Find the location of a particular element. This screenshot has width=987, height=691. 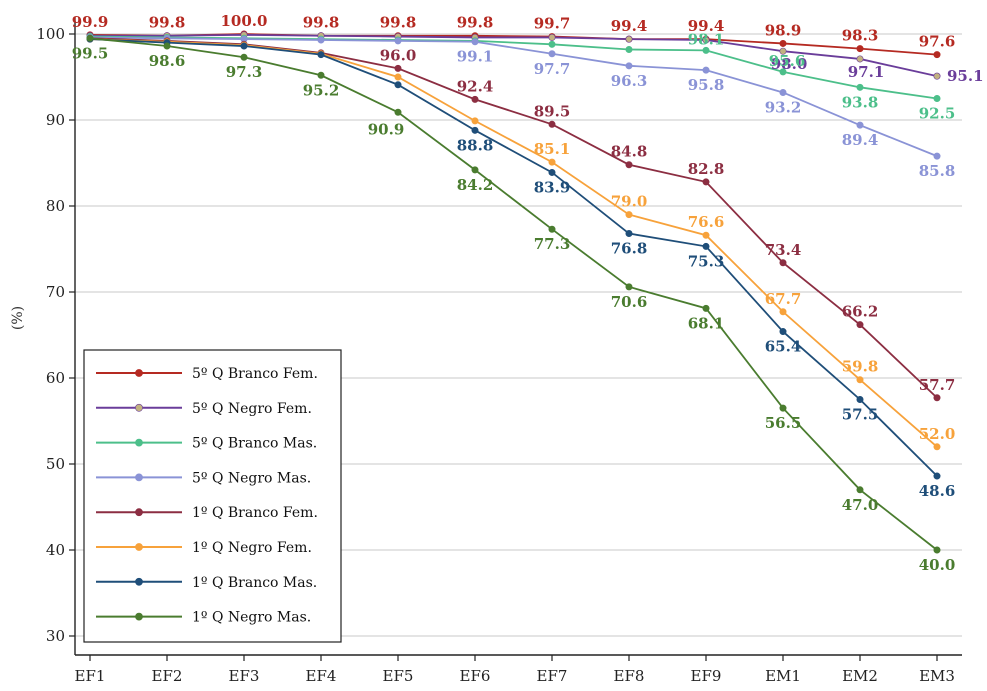

data-label: 84.8 is located at coordinates (629, 152).